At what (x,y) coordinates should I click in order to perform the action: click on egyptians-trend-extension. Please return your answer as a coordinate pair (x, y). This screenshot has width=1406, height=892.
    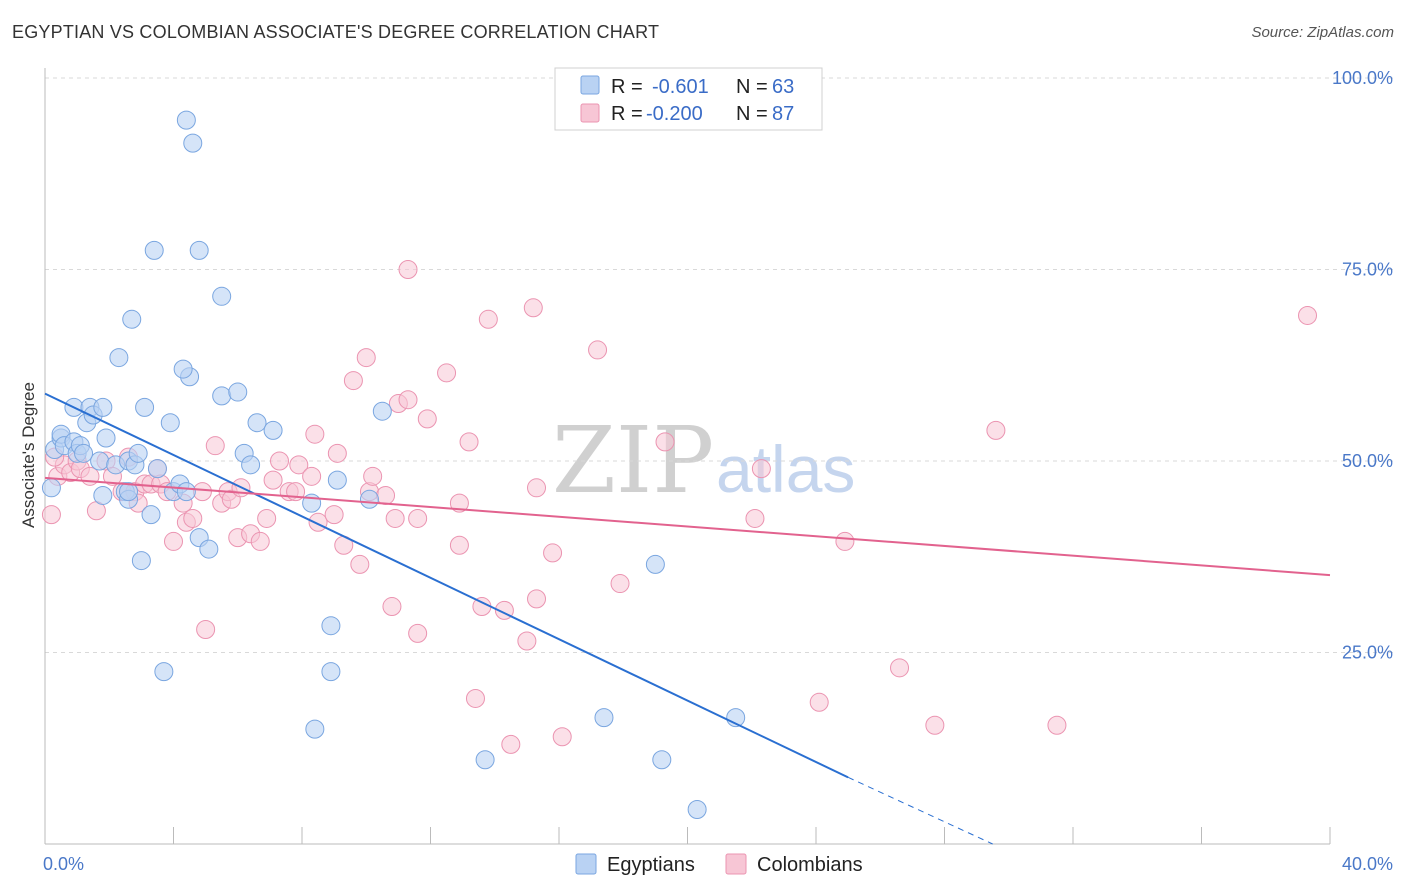
    Looking at the image, I should click on (920, 810).